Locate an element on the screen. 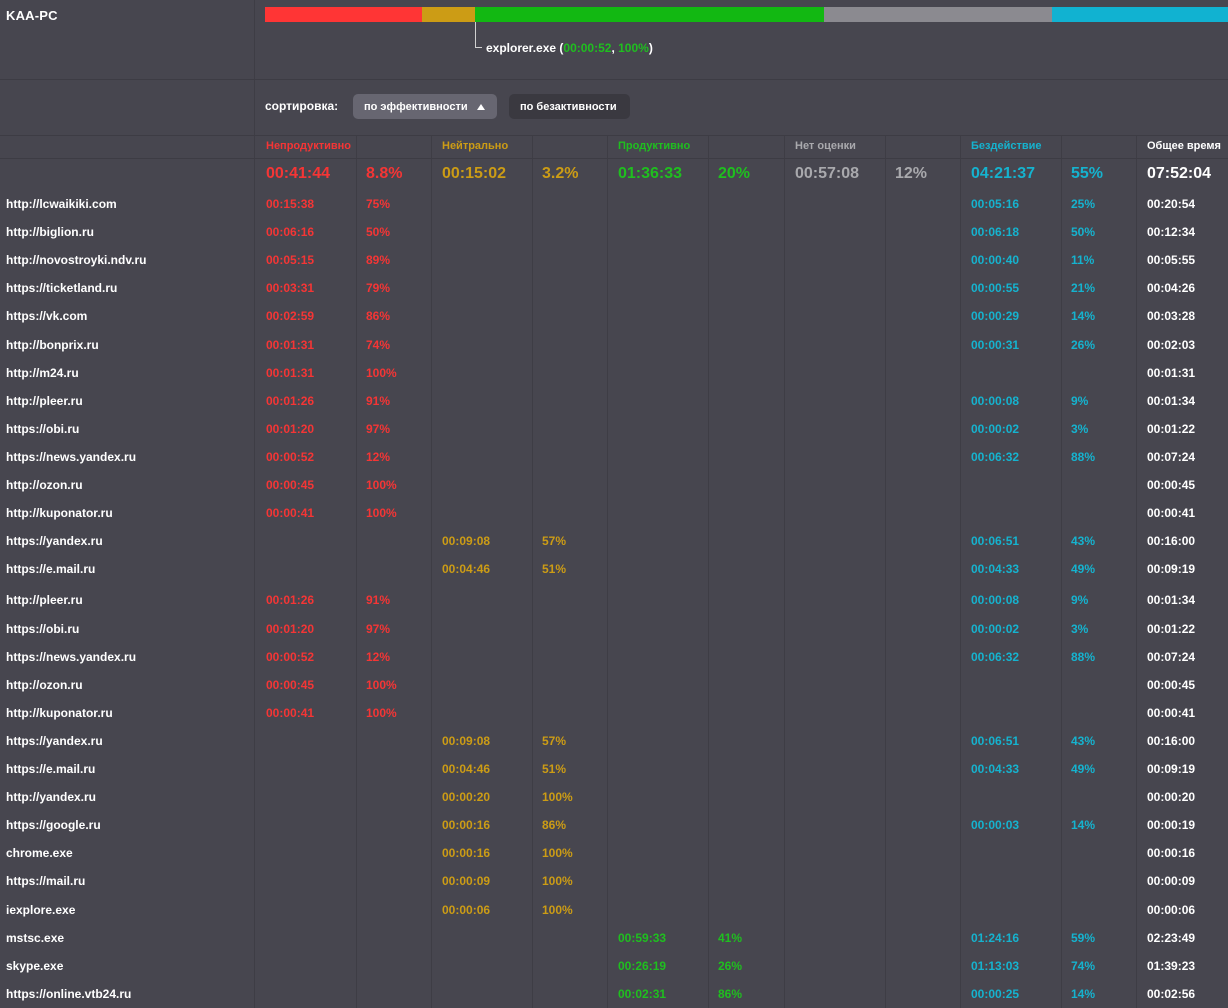  idle-time: 00:06:51 is located at coordinates (995, 740).